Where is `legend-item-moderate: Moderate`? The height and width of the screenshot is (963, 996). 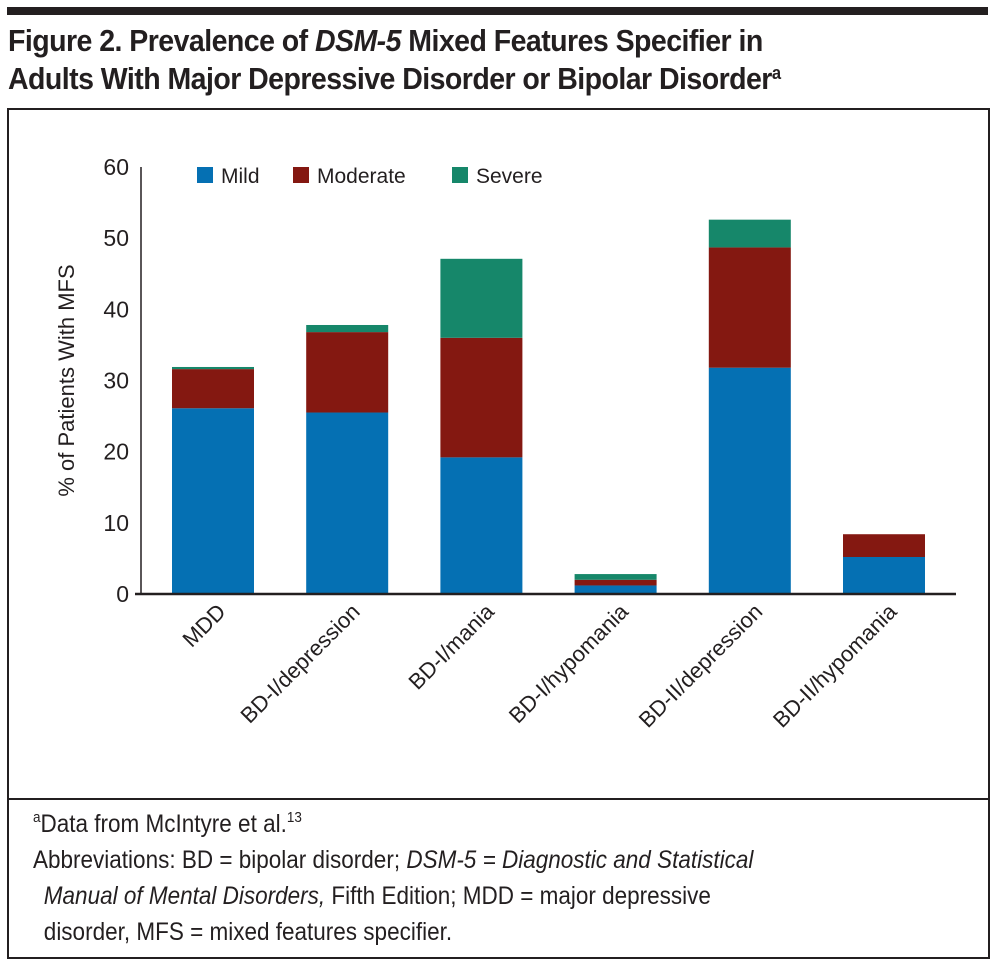
legend-item-moderate: Moderate is located at coordinates (349, 176).